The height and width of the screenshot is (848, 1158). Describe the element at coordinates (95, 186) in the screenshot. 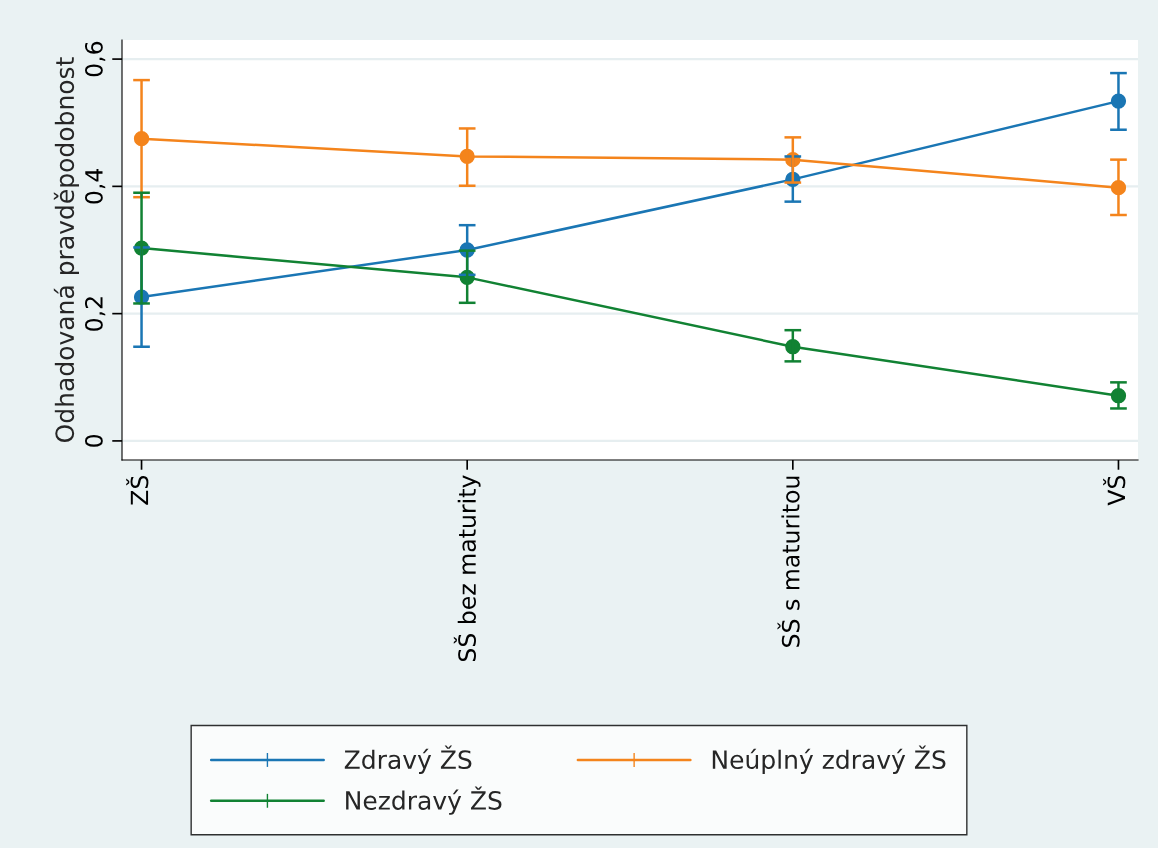

I see `y-tick-label: 0,4` at that location.